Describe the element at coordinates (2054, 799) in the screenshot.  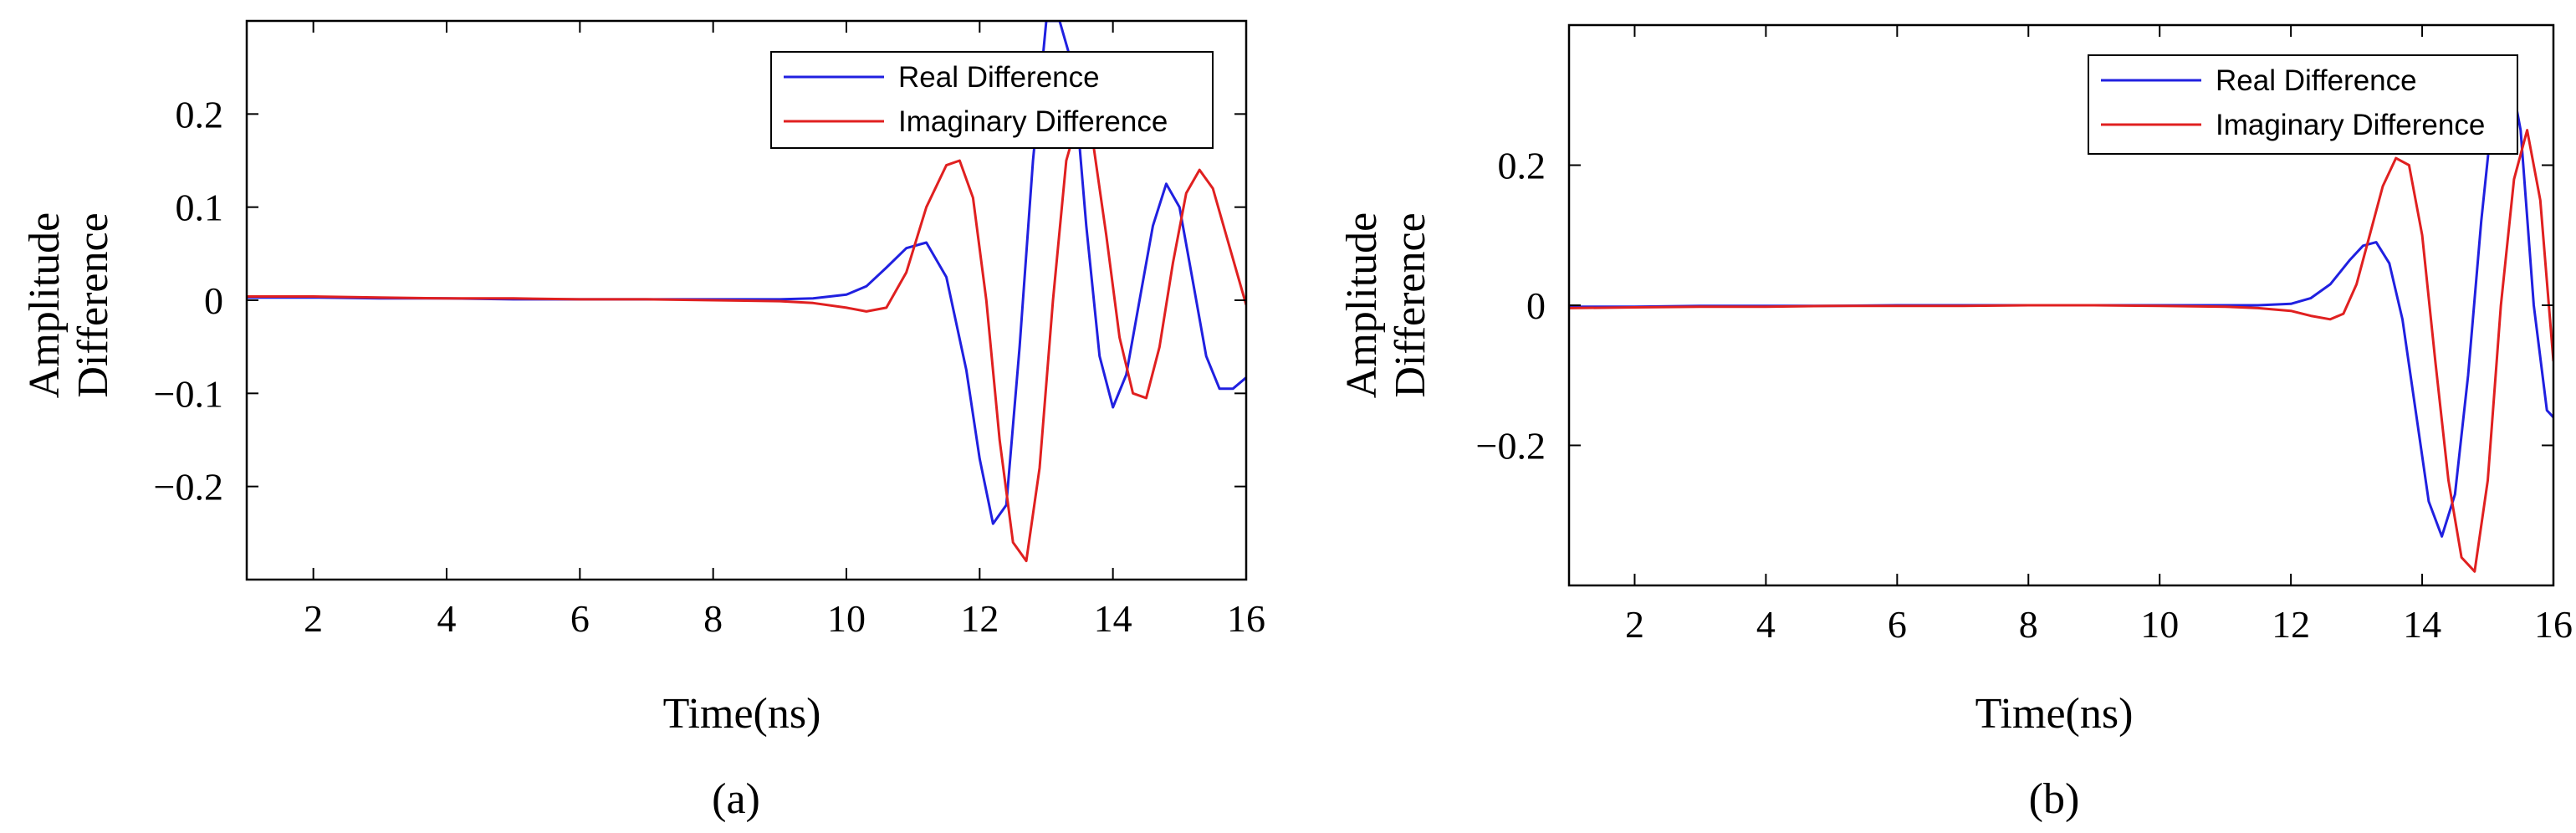
I see `caption-b: (b)` at that location.